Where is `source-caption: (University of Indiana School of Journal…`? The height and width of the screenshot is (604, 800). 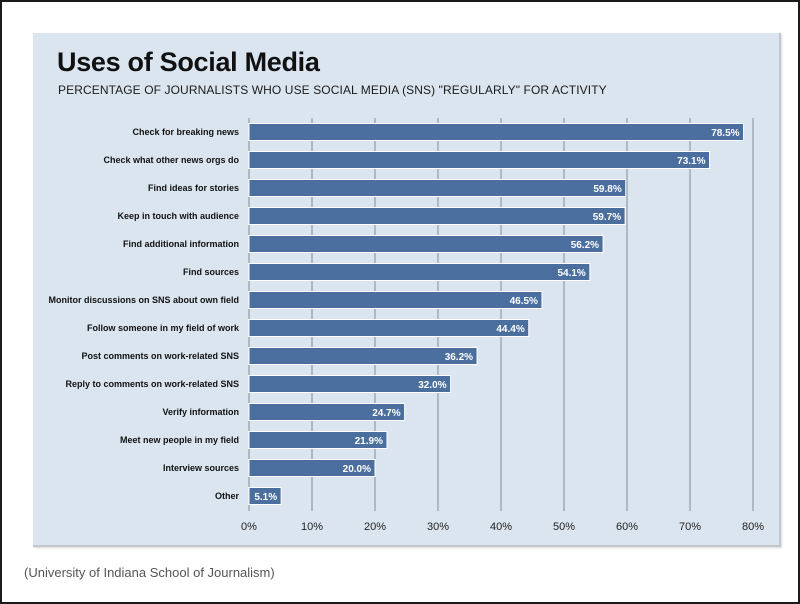
source-caption: (University of Indiana School of Journal… is located at coordinates (149, 572).